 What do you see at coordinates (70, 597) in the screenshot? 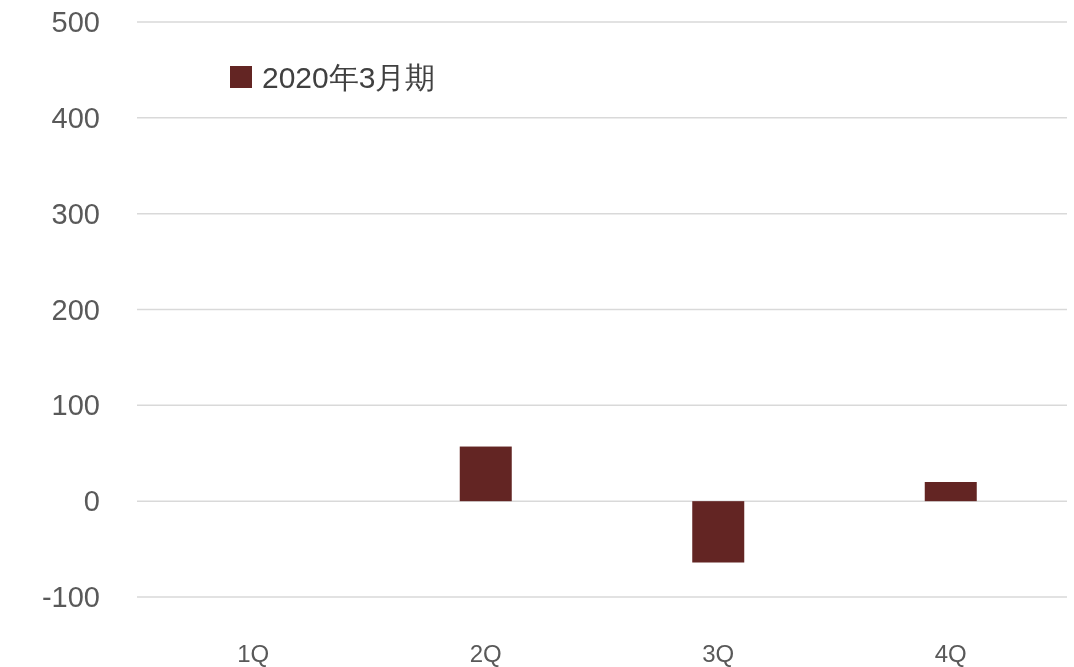
I see `y-tick-label: -100` at bounding box center [70, 597].